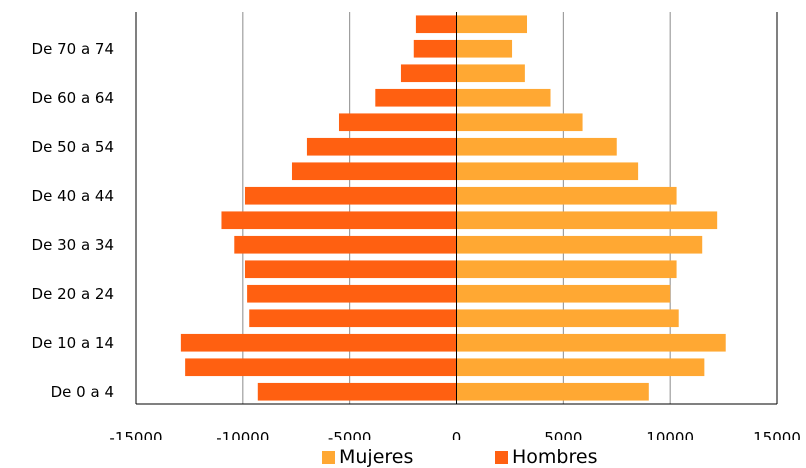 Image resolution: width=806 pixels, height=468 pixels. I want to click on legend-label-hombres: Hombres, so click(555, 457).